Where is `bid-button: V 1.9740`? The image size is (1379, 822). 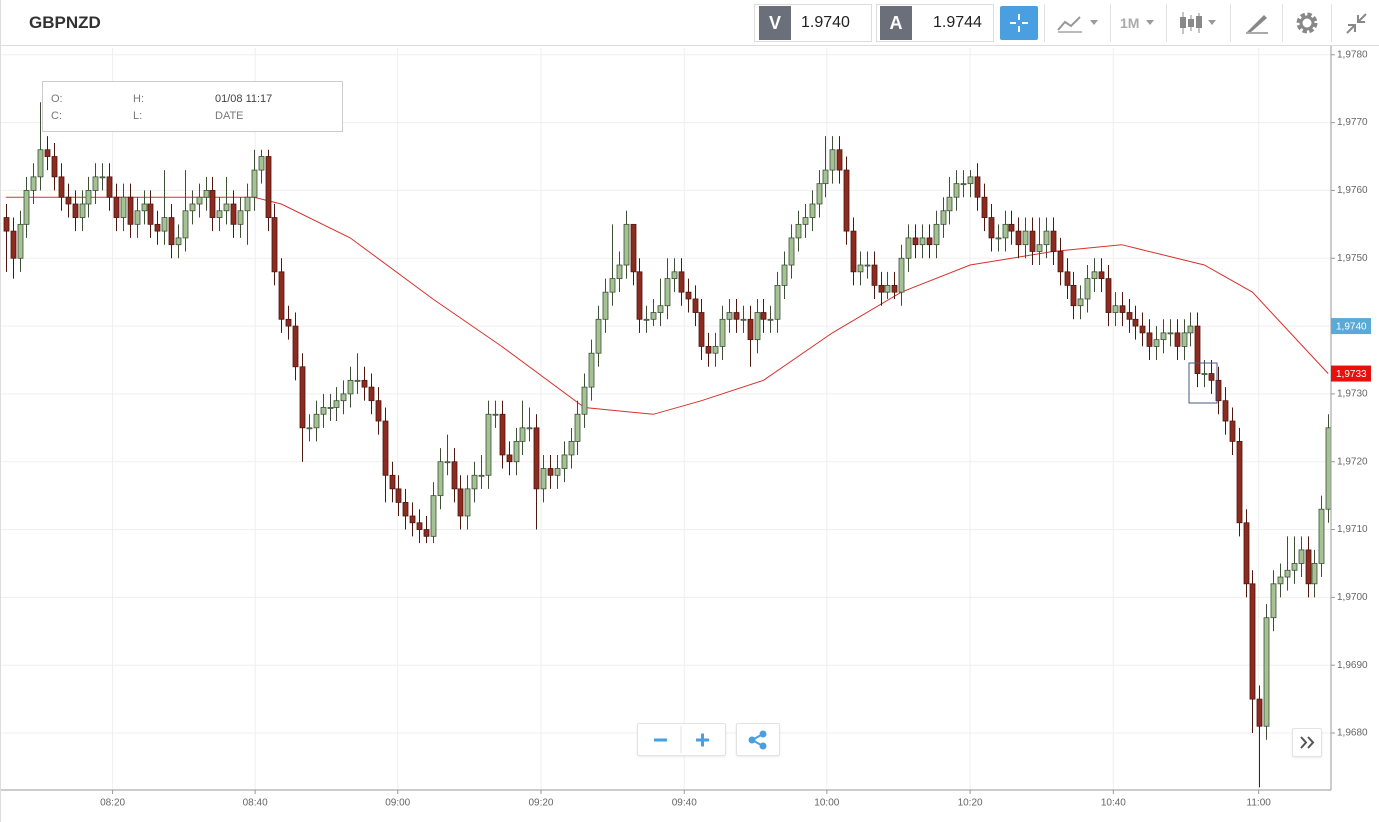
bid-button: V 1.9740 is located at coordinates (813, 23).